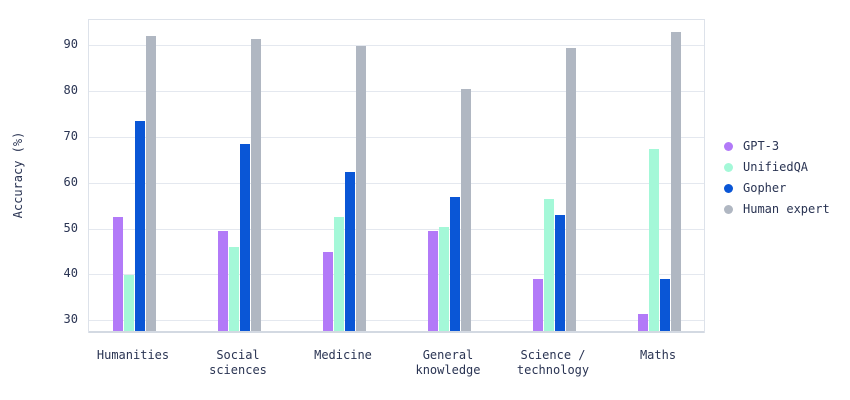  What do you see at coordinates (70, 319) in the screenshot?
I see `y-tick-label-30: 30` at bounding box center [70, 319].